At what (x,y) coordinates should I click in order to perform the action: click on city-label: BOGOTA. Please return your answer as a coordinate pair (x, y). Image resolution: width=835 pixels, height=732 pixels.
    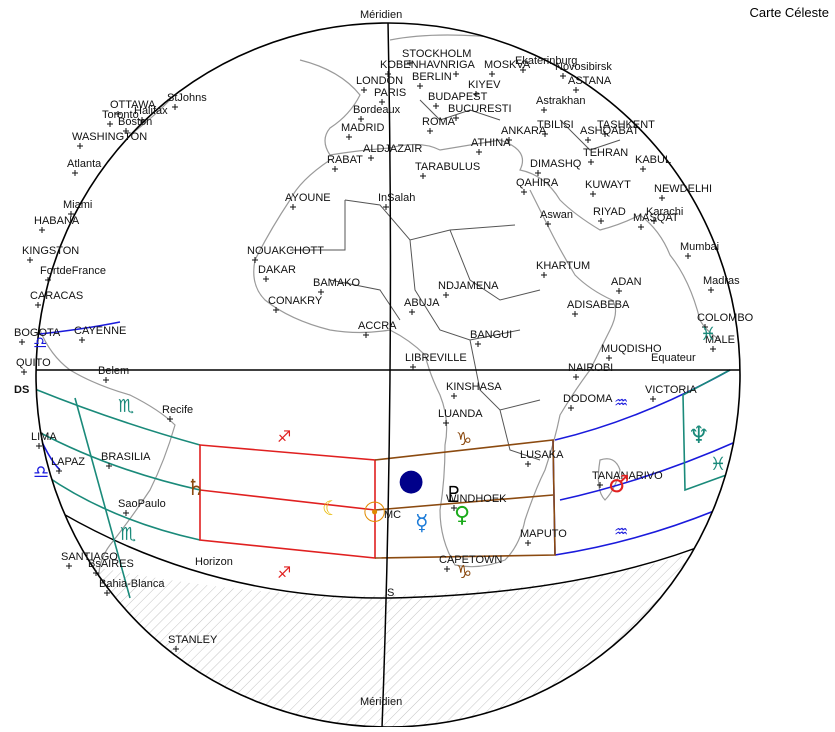
    Looking at the image, I should click on (37, 333).